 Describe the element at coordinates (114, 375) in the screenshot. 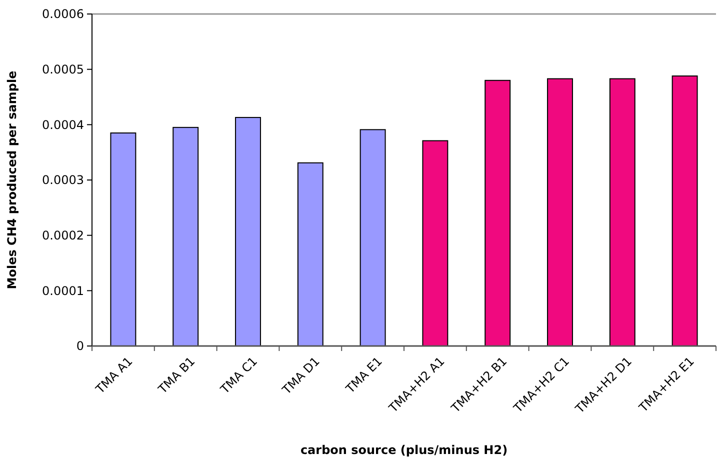

I see `x-tick-label: TMA A1` at that location.